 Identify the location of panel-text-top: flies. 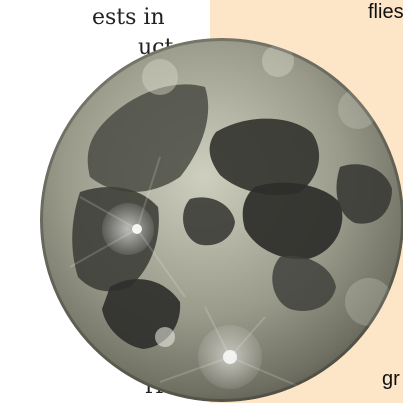
(385, 12).